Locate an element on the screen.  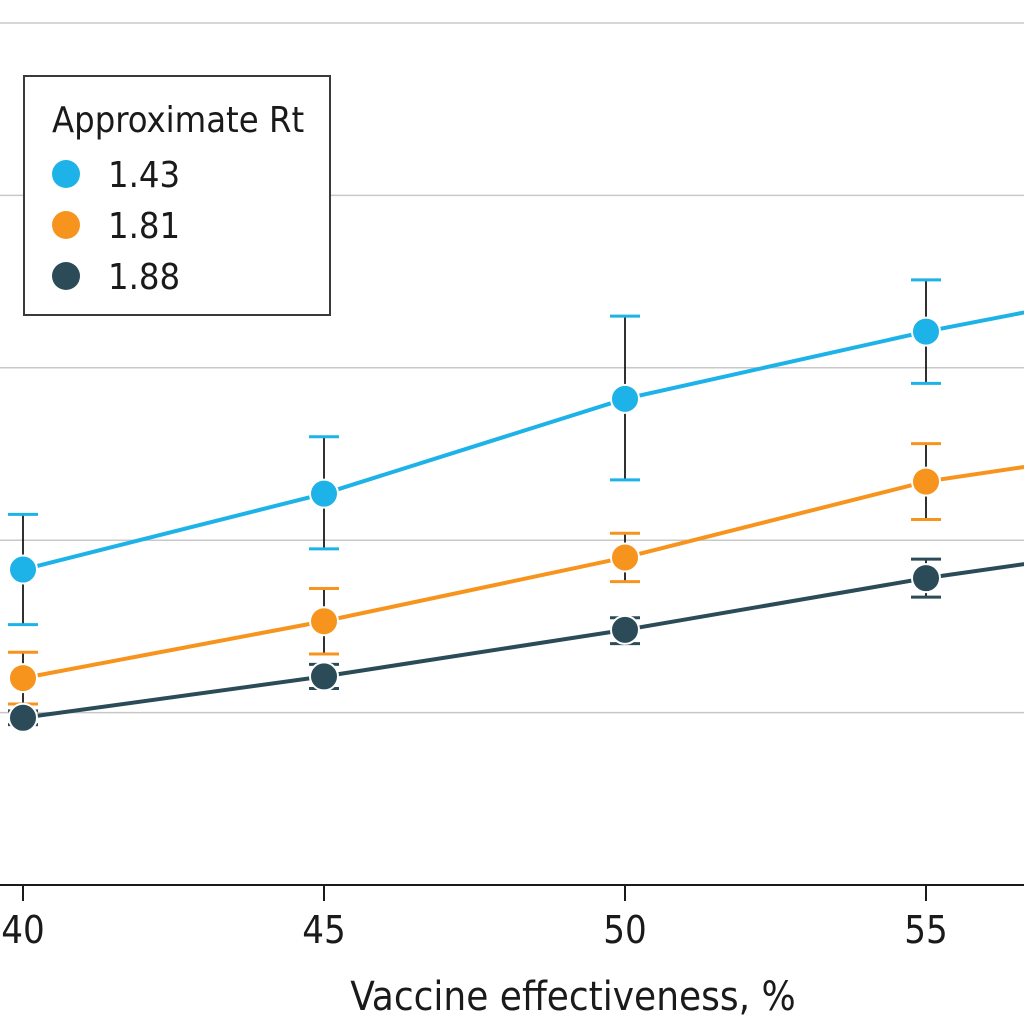
legend-label: 1.43 is located at coordinates (144, 175).